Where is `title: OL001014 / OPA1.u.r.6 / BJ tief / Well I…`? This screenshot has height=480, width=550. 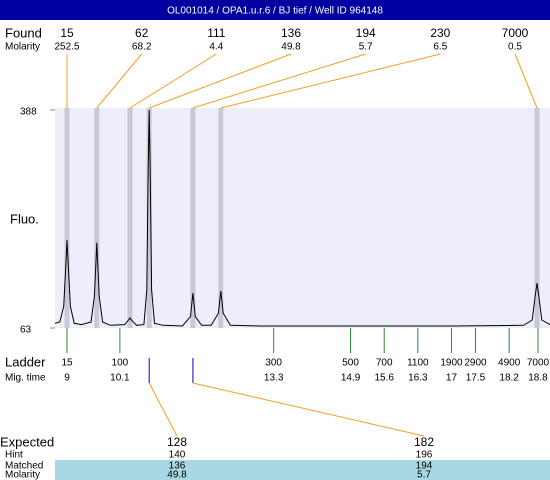 title: OL001014 / OPA1.u.r.6 / BJ tief / Well I… is located at coordinates (275, 11).